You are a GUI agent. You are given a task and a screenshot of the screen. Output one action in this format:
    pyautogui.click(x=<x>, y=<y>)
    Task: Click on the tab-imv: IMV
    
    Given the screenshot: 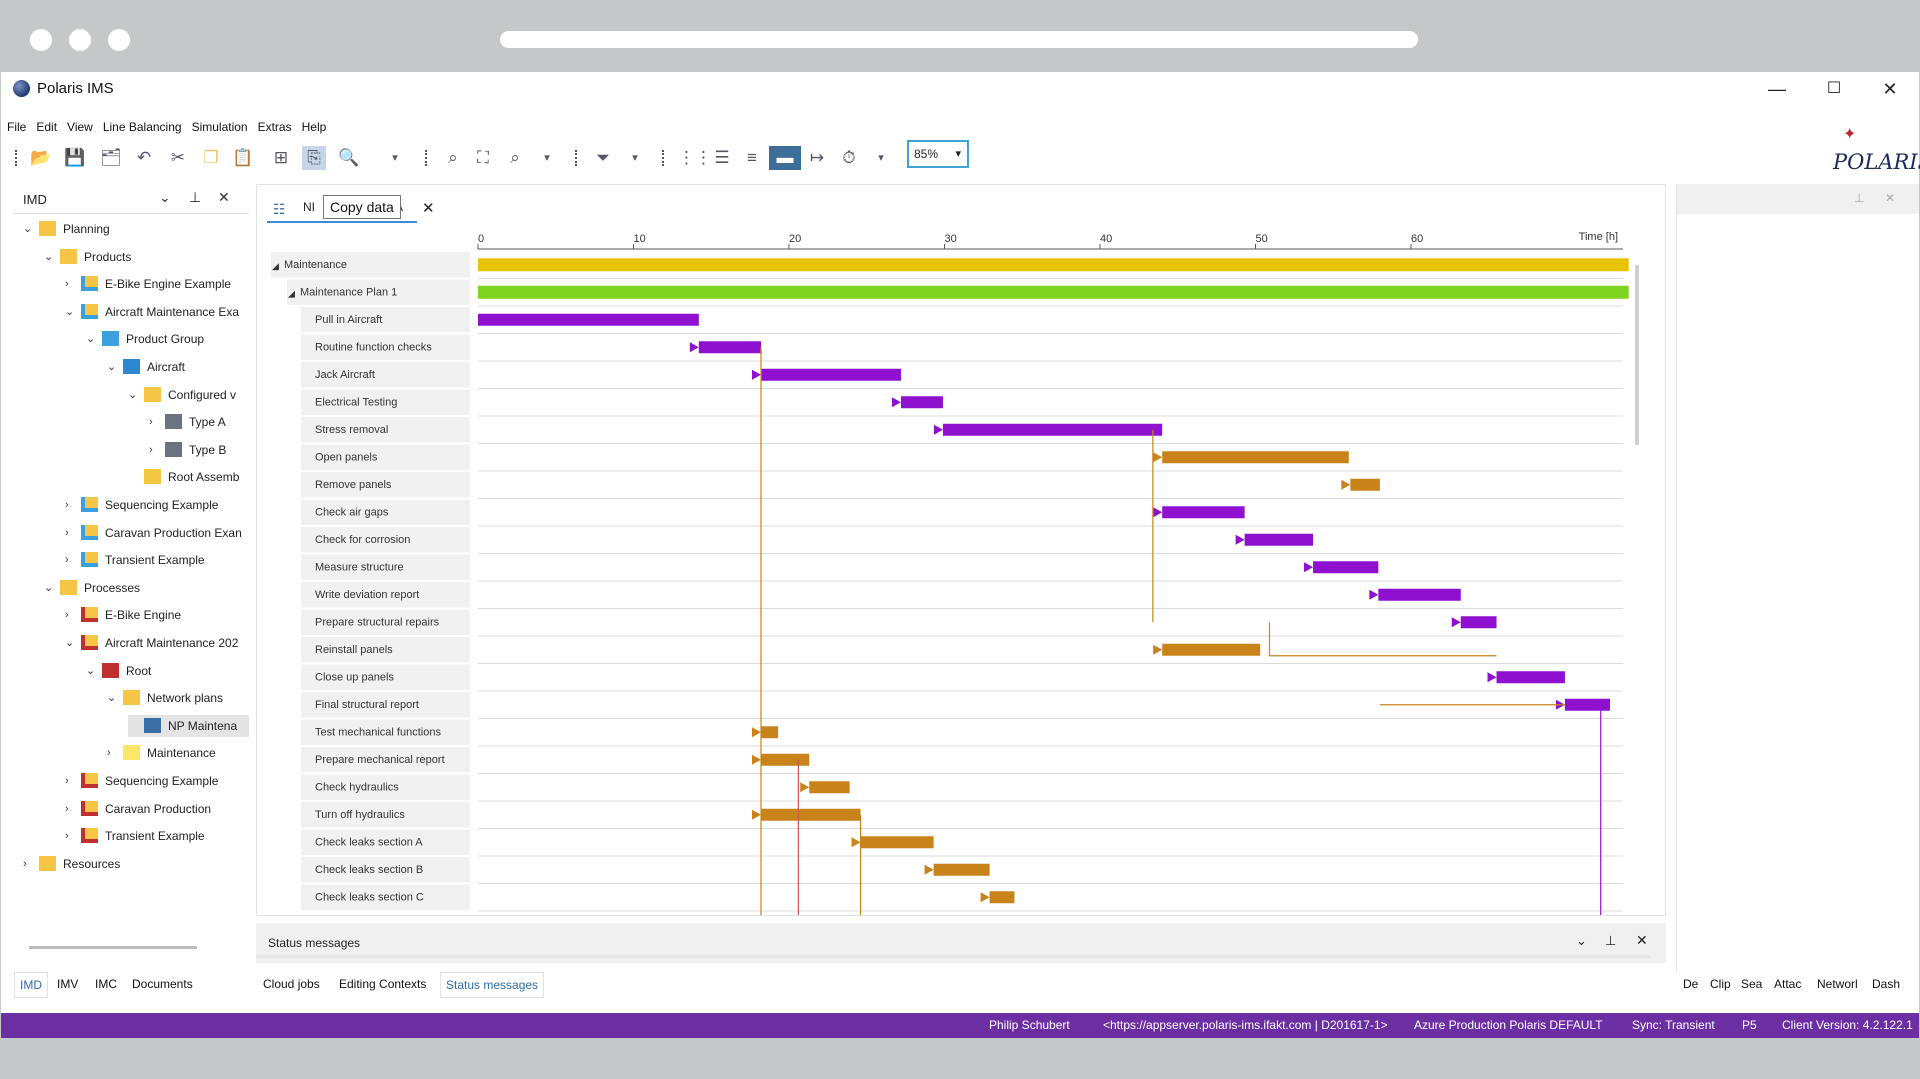 What is the action you would take?
    pyautogui.click(x=68, y=984)
    